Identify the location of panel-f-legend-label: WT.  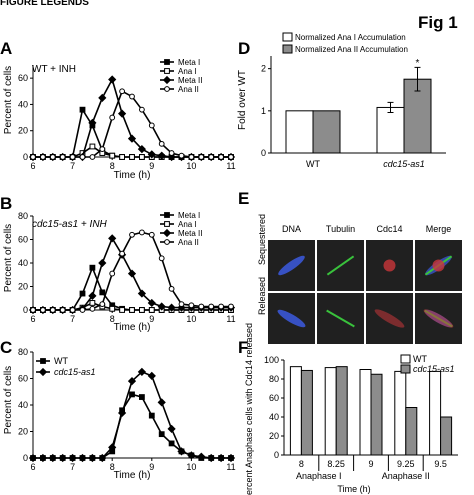
(420, 359).